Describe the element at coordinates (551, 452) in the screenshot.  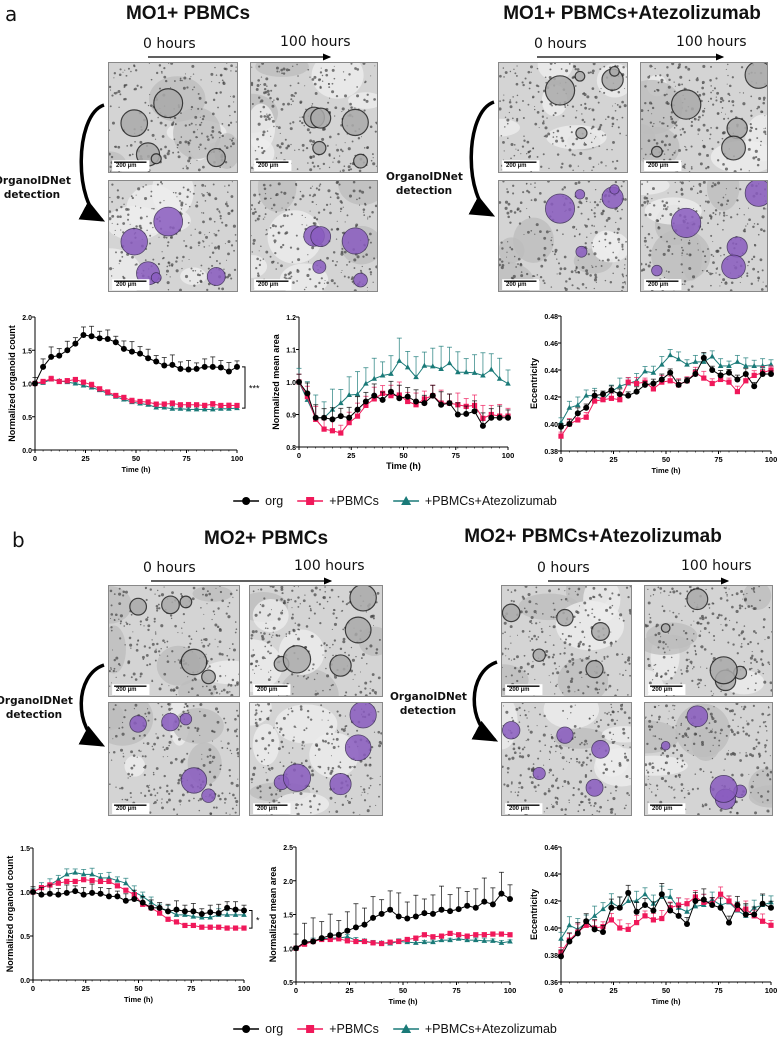
I see `y-tick-label: 0.38` at that location.